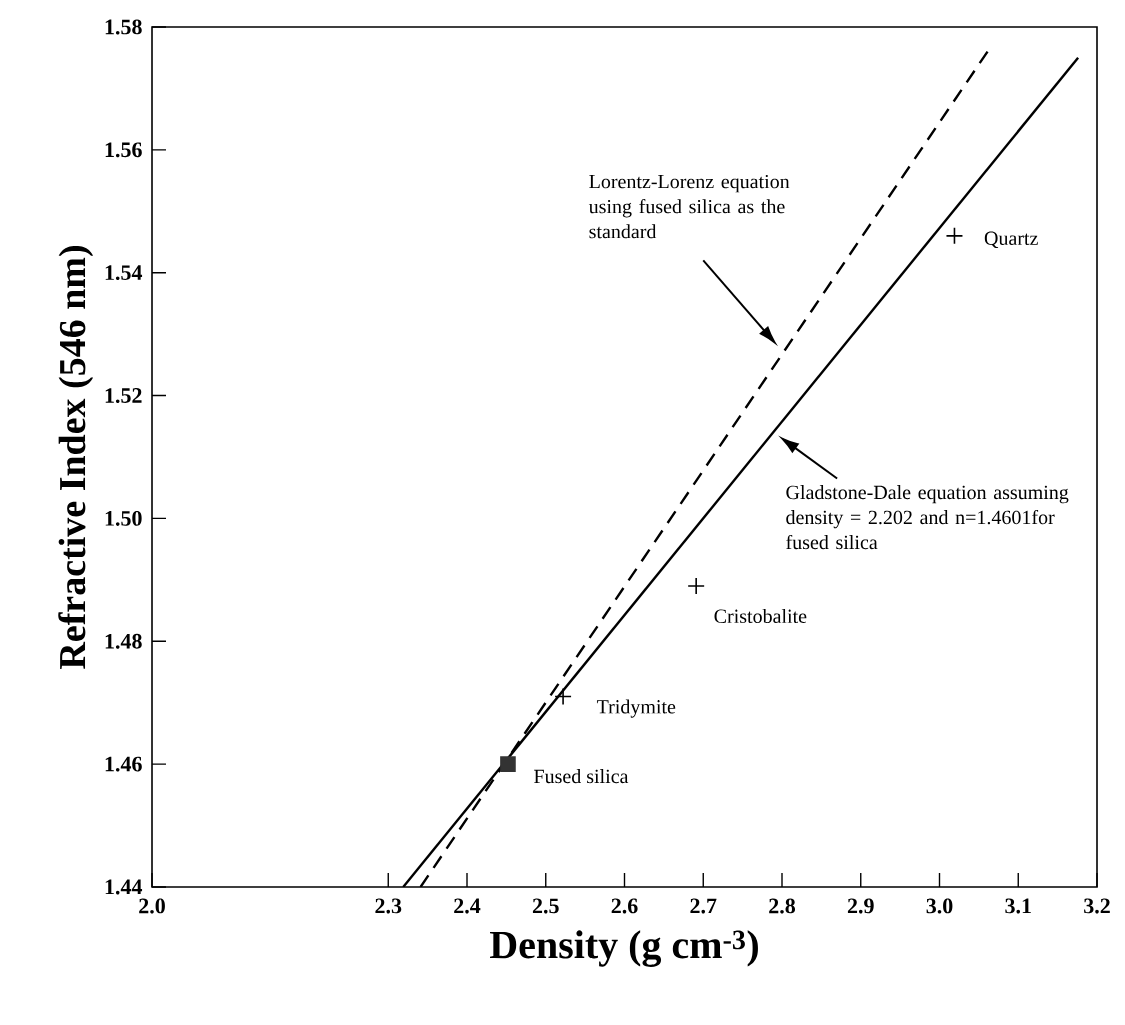 Image resolution: width=1125 pixels, height=1025 pixels. Describe the element at coordinates (123, 395) in the screenshot. I see `y-tick-label: 1.52` at that location.